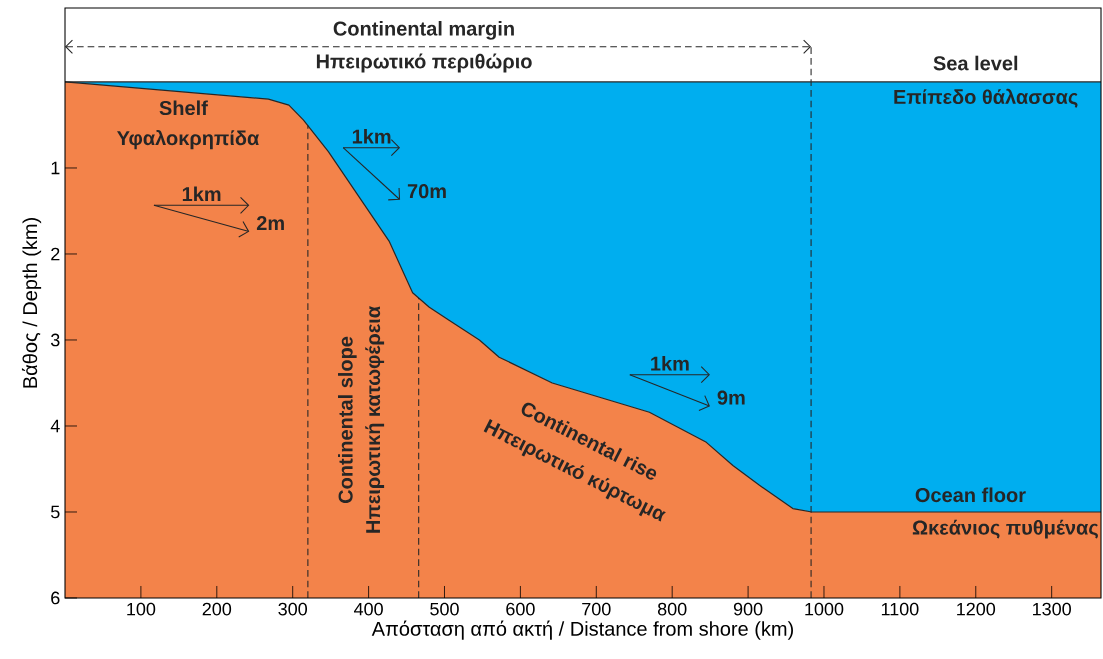  I want to click on x-tick-label: 300, so click(292, 609).